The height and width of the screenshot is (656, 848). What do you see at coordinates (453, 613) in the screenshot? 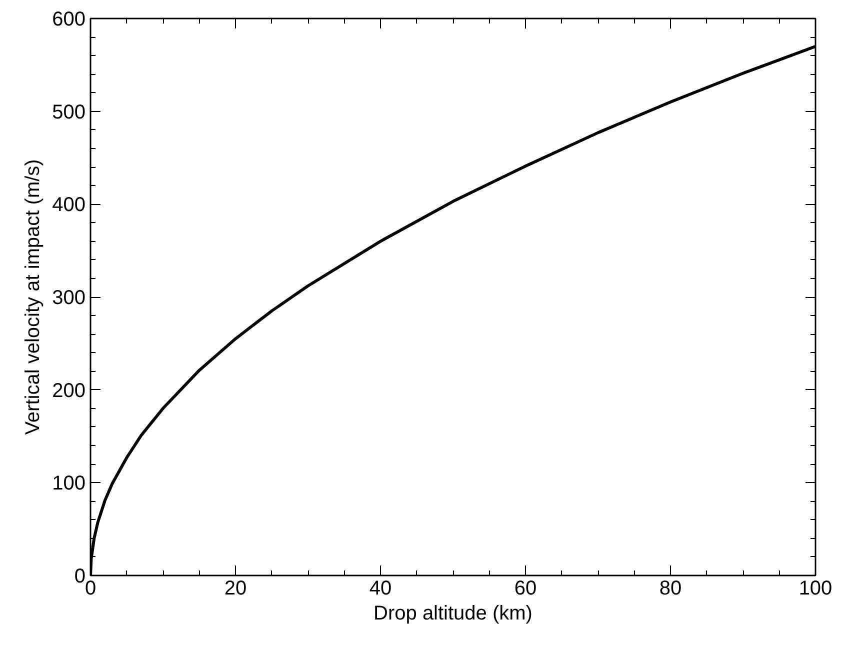
I see `x-axis-title: Drop altitude (km)` at bounding box center [453, 613].